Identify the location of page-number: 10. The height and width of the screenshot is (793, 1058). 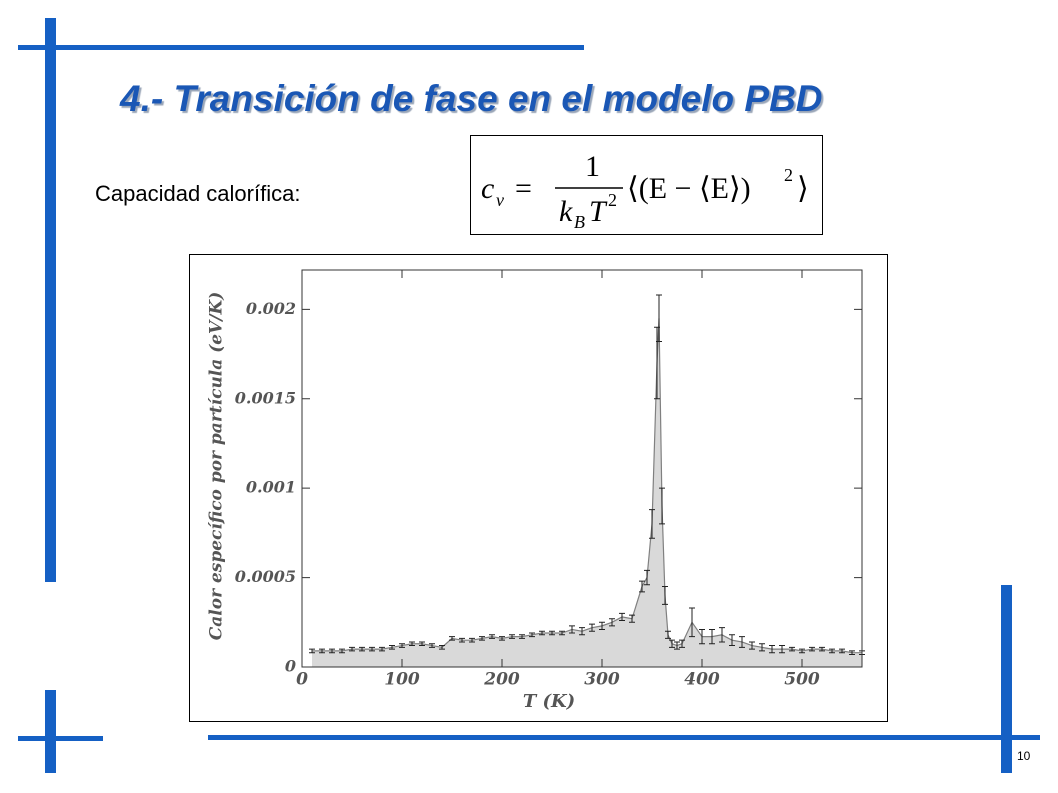
(1024, 756).